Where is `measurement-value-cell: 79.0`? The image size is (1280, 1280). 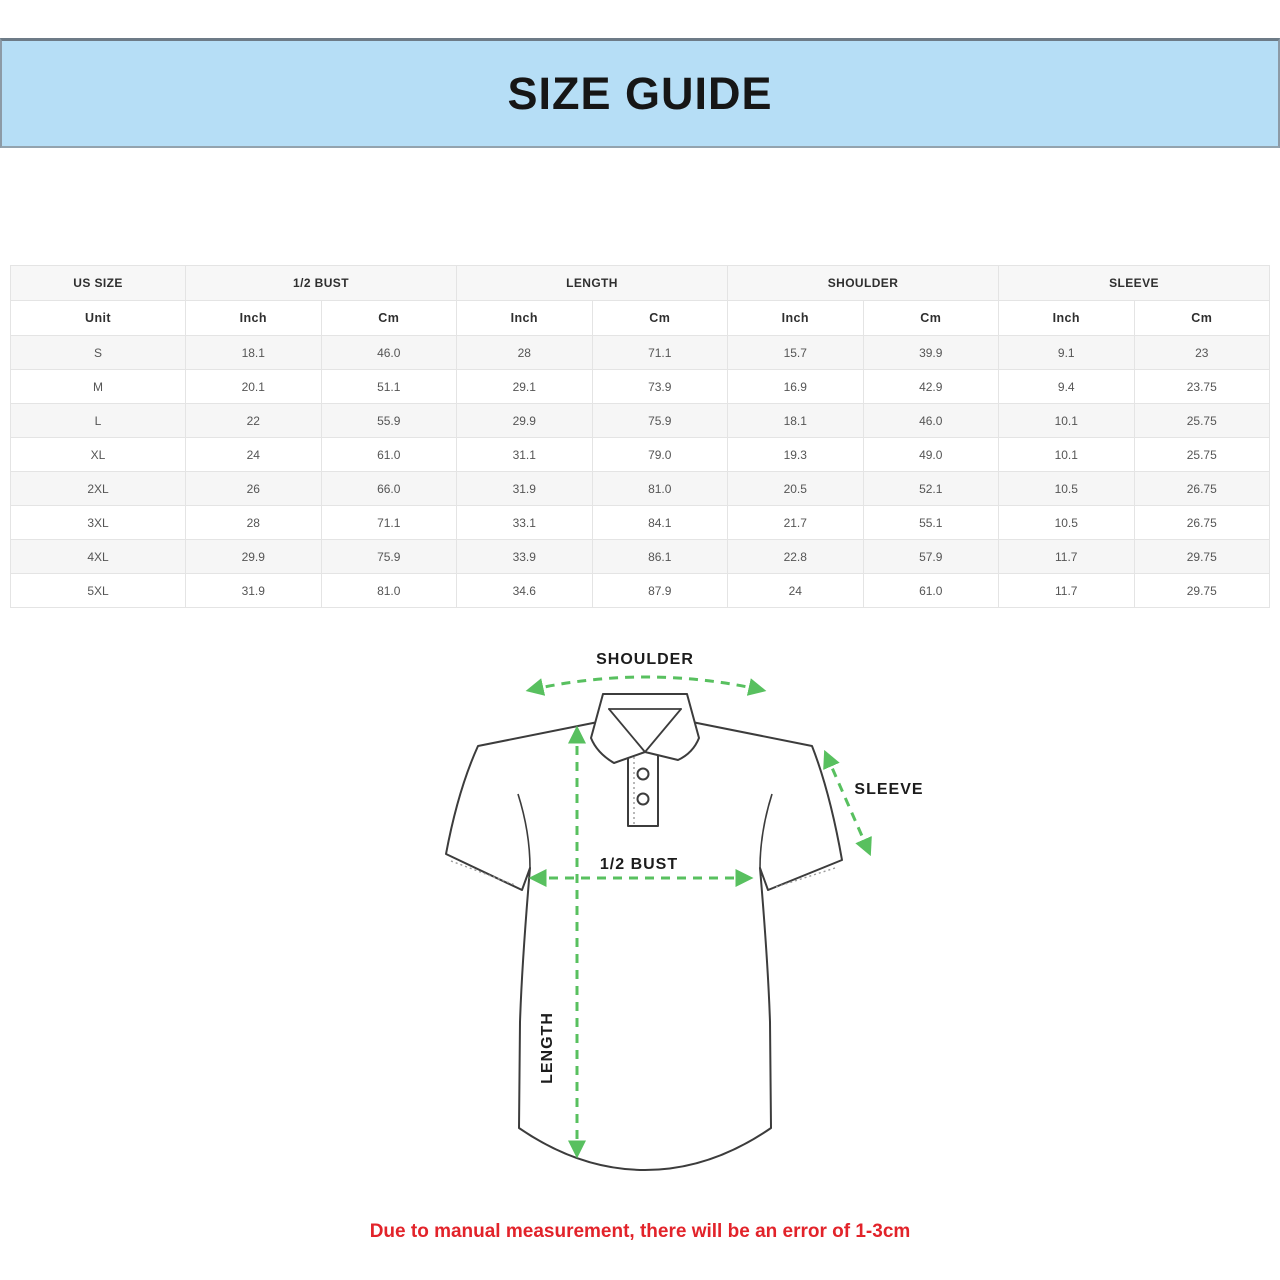 measurement-value-cell: 79.0 is located at coordinates (659, 454).